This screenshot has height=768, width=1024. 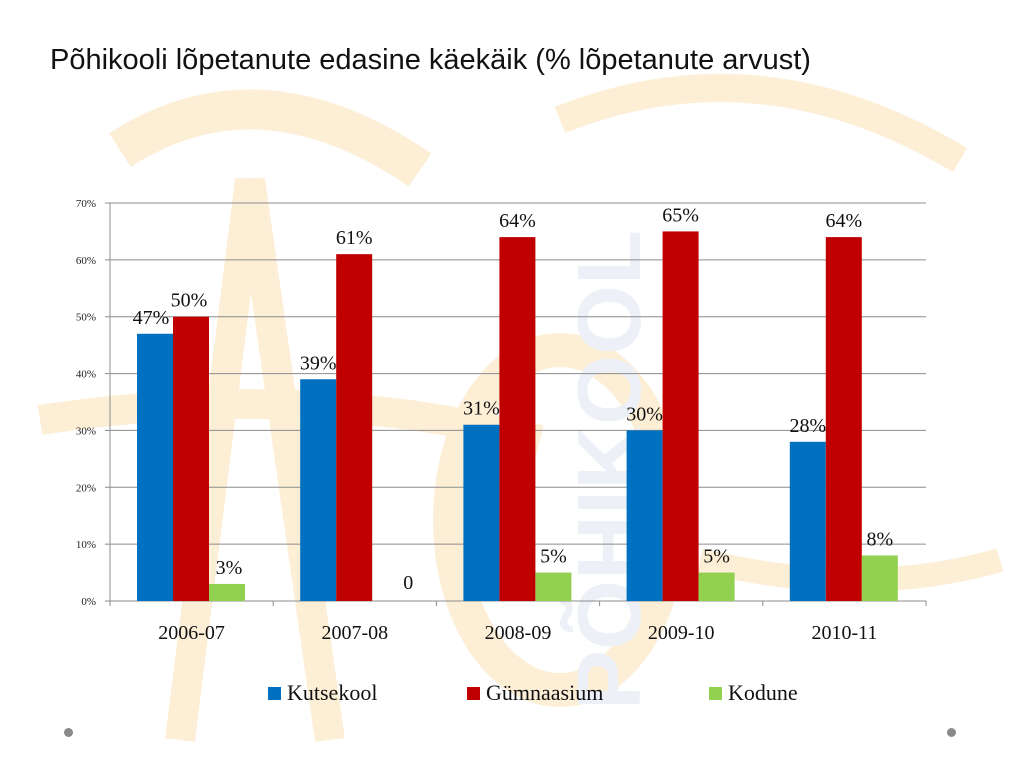 What do you see at coordinates (544, 692) in the screenshot?
I see `legend-label: Gümnaasium` at bounding box center [544, 692].